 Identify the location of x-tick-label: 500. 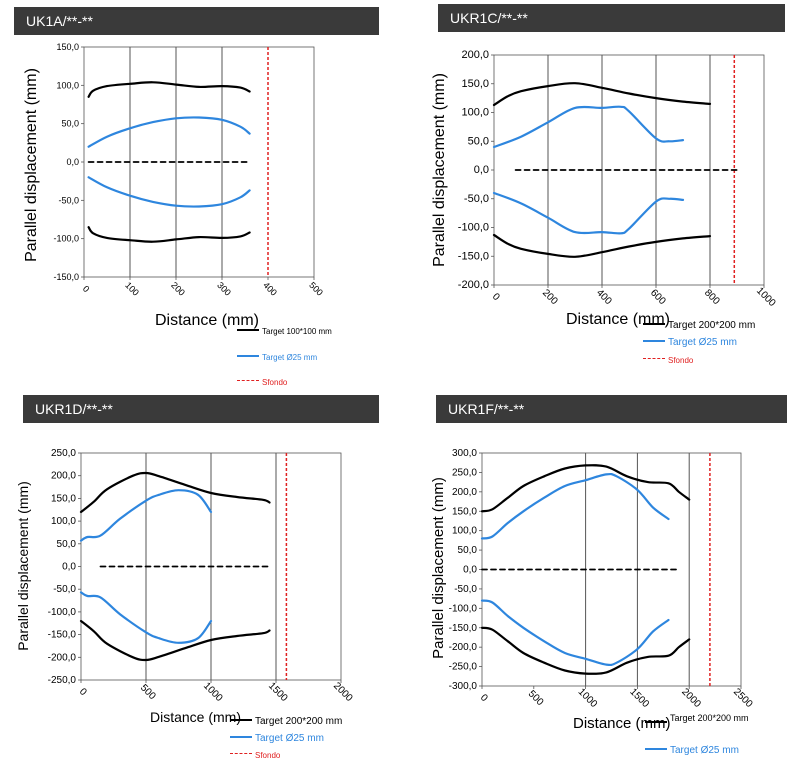
(536, 698).